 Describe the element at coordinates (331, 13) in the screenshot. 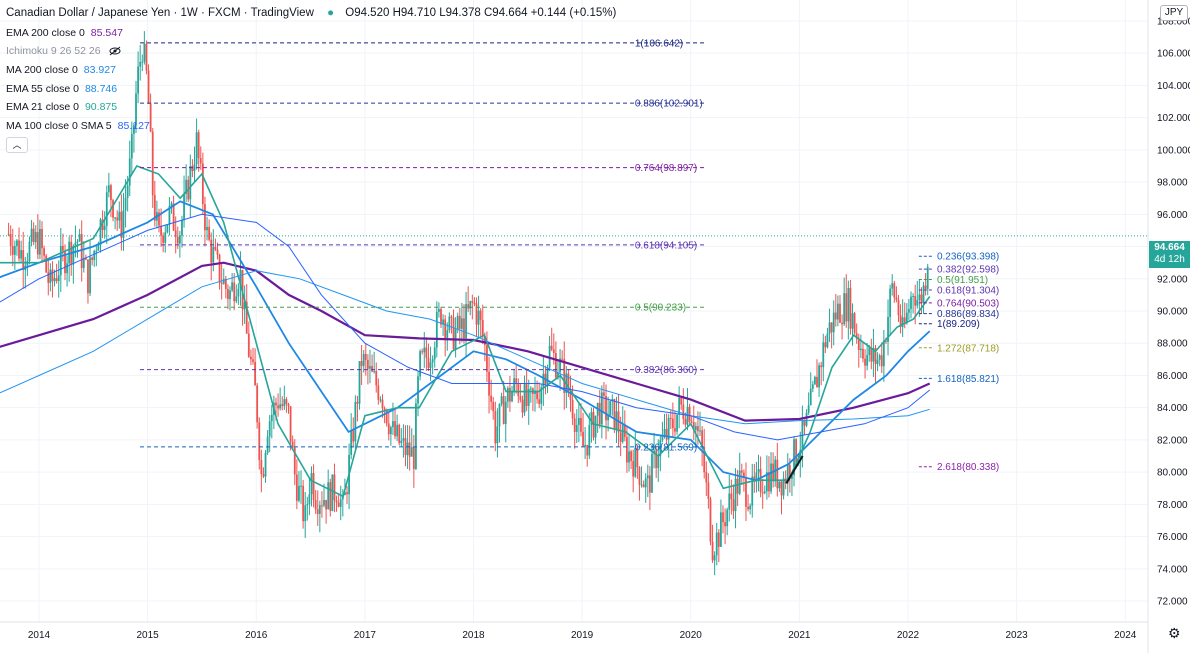

I see `market-status-icon: ●` at that location.